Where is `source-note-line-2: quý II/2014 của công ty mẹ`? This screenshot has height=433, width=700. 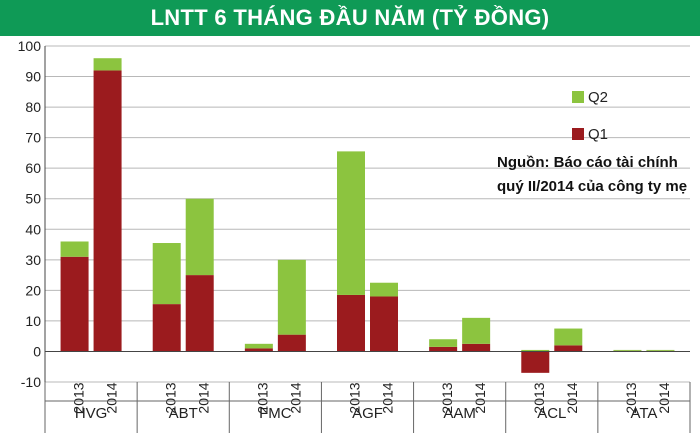 source-note-line-2: quý II/2014 của công ty mẹ is located at coordinates (592, 186).